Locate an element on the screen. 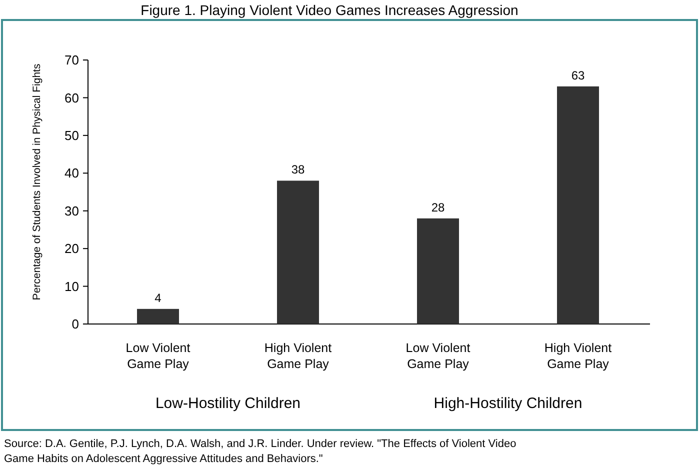 This screenshot has width=699, height=471. text: High-Hostility Children is located at coordinates (508, 403).